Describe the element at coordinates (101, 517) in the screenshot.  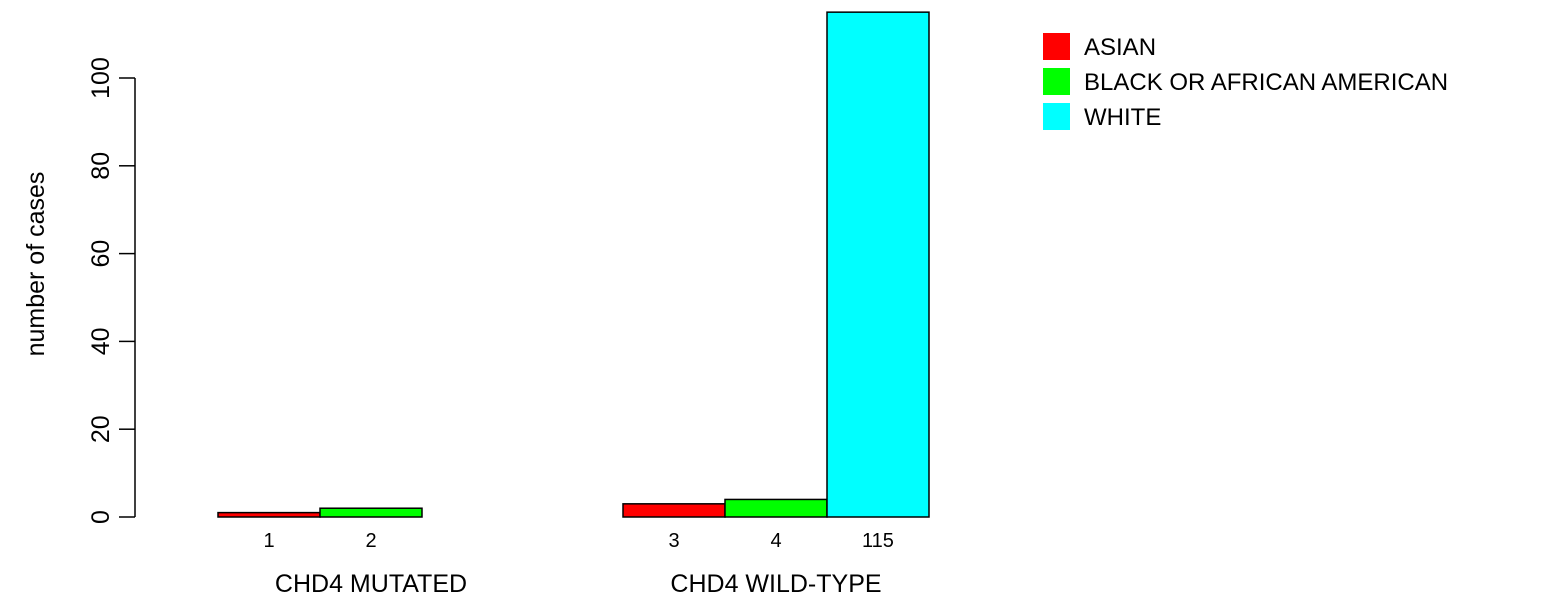
I see `y-tick-label: 0` at that location.